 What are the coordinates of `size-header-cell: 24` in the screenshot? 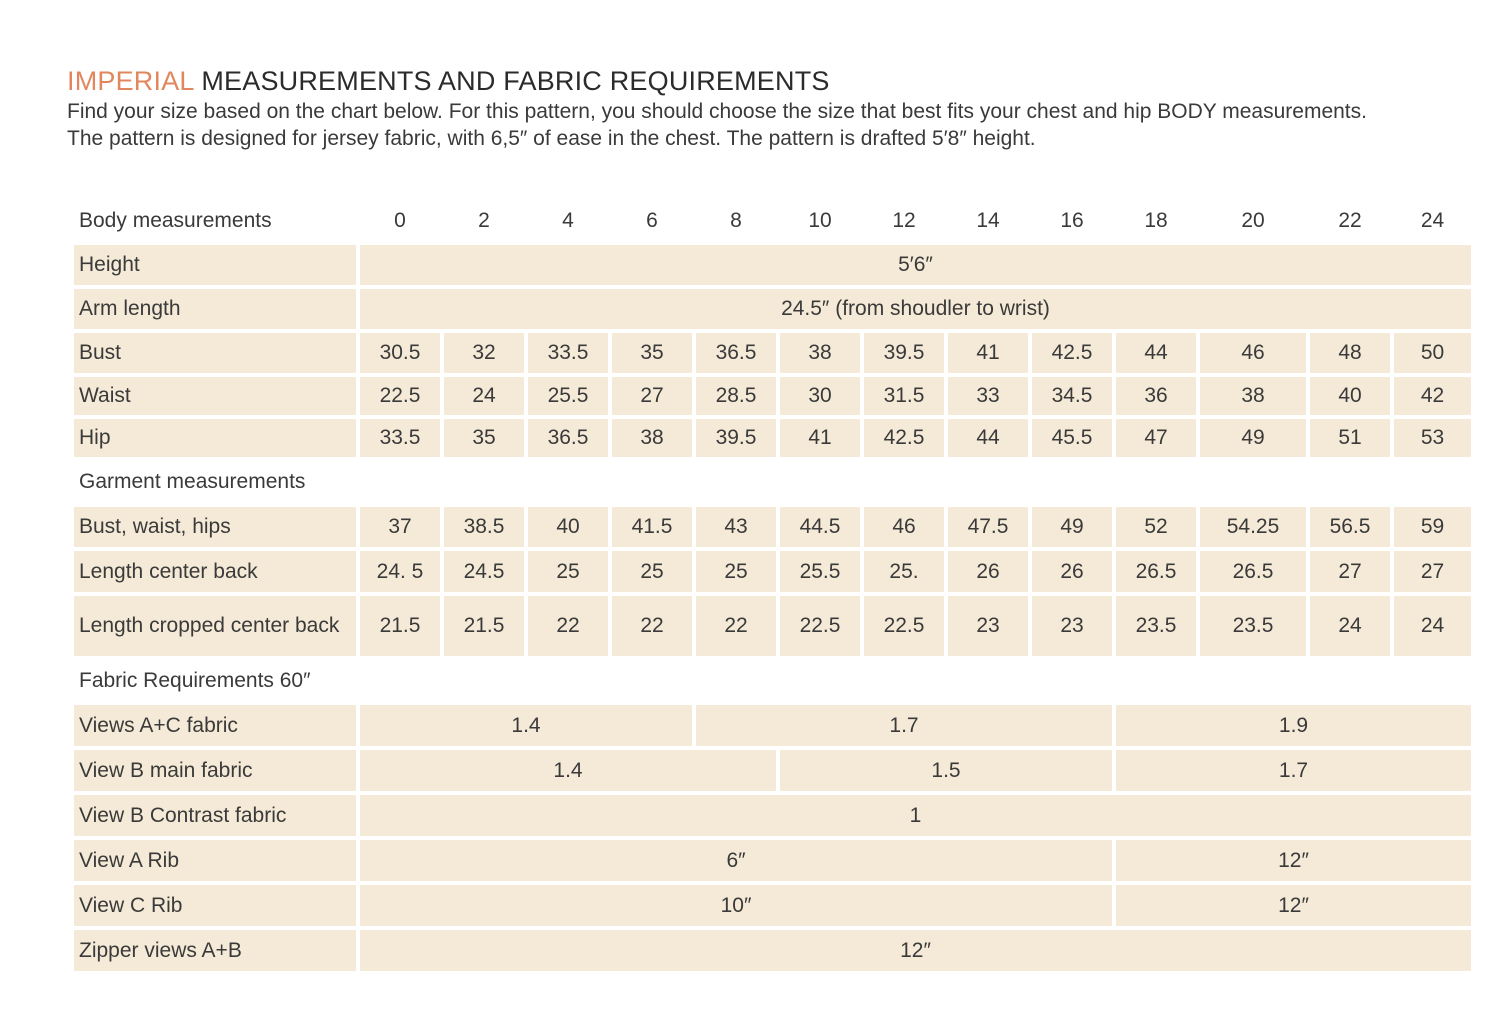 It's located at (1432, 220).